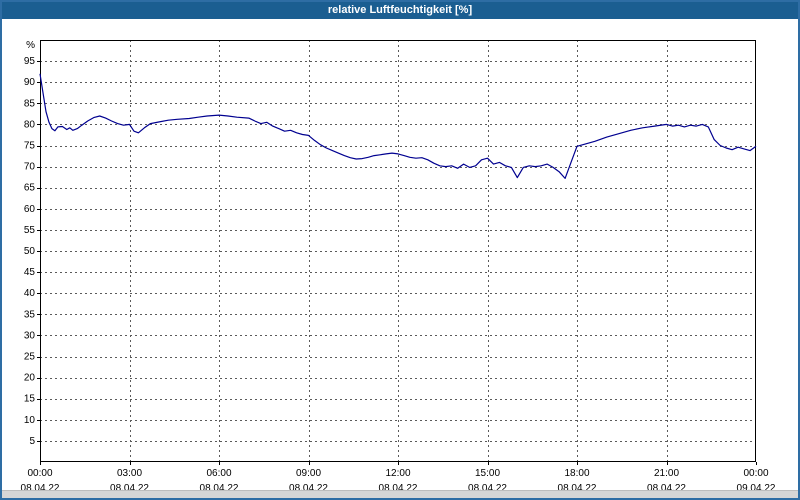 This screenshot has width=800, height=500. What do you see at coordinates (30, 357) in the screenshot?
I see `y-tick-label: 25` at bounding box center [30, 357].